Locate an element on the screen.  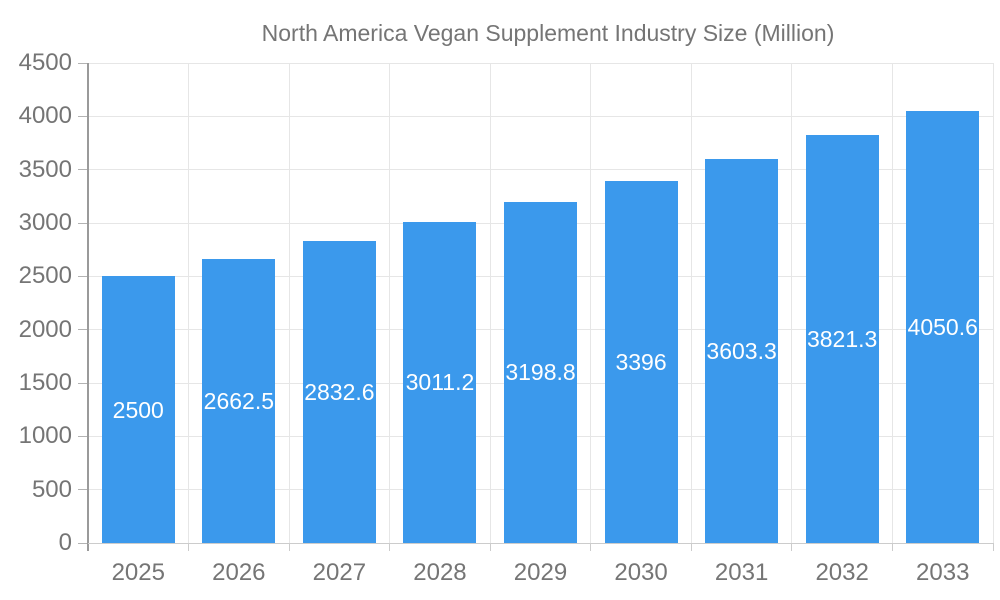
x-axis-tick-label: 2025 is located at coordinates (138, 572).